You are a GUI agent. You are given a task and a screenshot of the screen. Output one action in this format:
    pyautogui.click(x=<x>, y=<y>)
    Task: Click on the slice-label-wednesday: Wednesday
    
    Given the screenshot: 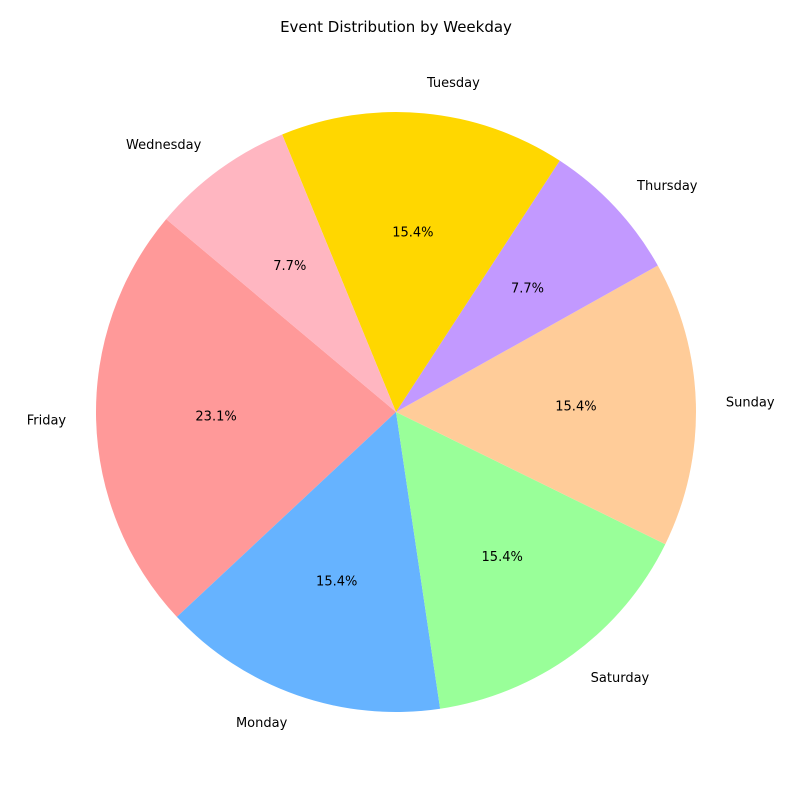 What is the action you would take?
    pyautogui.click(x=164, y=145)
    